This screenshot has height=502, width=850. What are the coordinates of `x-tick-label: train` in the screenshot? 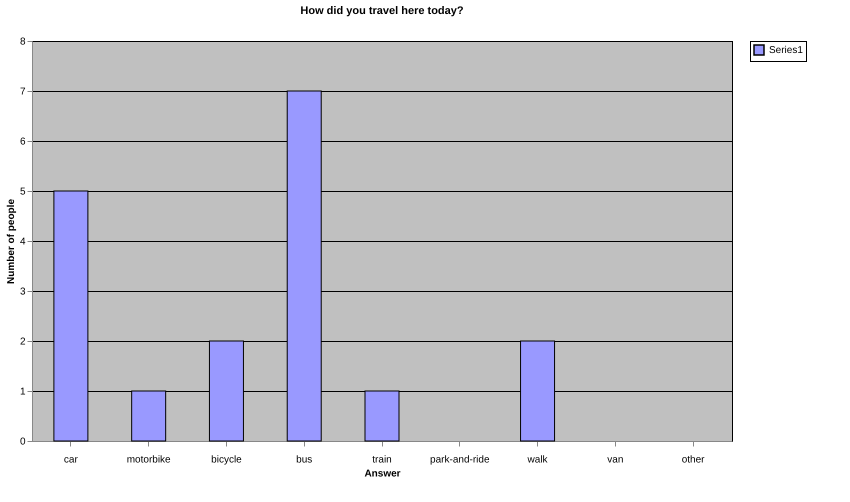 It's located at (382, 460).